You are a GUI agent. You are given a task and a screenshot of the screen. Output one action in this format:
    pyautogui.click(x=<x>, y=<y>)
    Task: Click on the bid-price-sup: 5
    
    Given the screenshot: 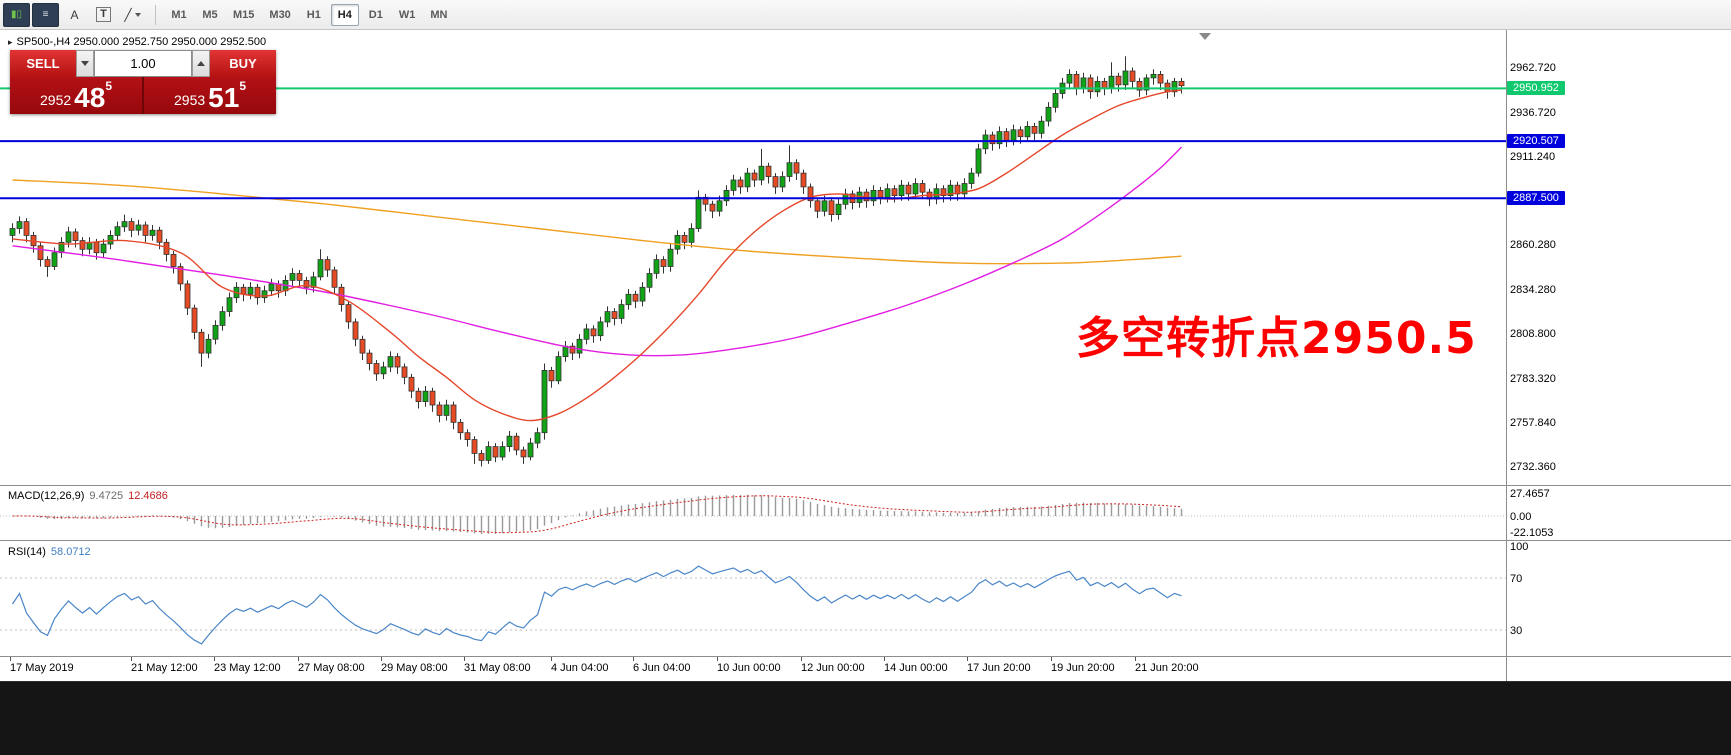 What is the action you would take?
    pyautogui.click(x=108, y=86)
    